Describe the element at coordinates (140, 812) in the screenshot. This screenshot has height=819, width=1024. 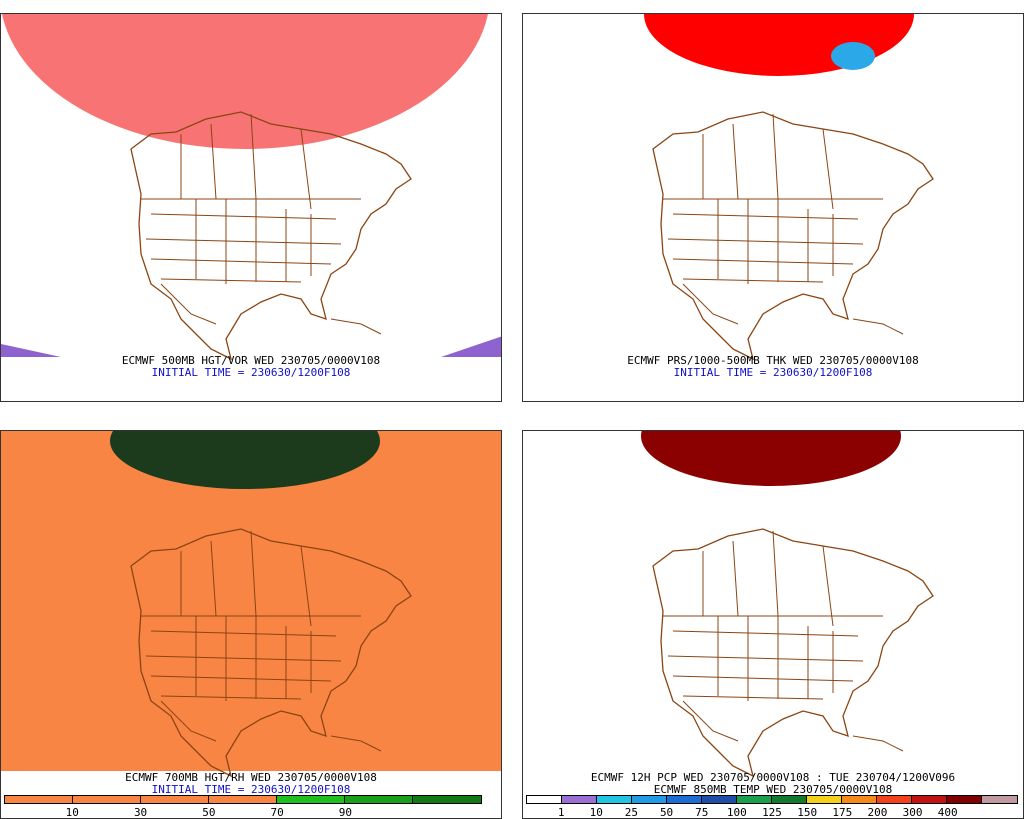
I see `colorbar-tick-label: 30` at that location.